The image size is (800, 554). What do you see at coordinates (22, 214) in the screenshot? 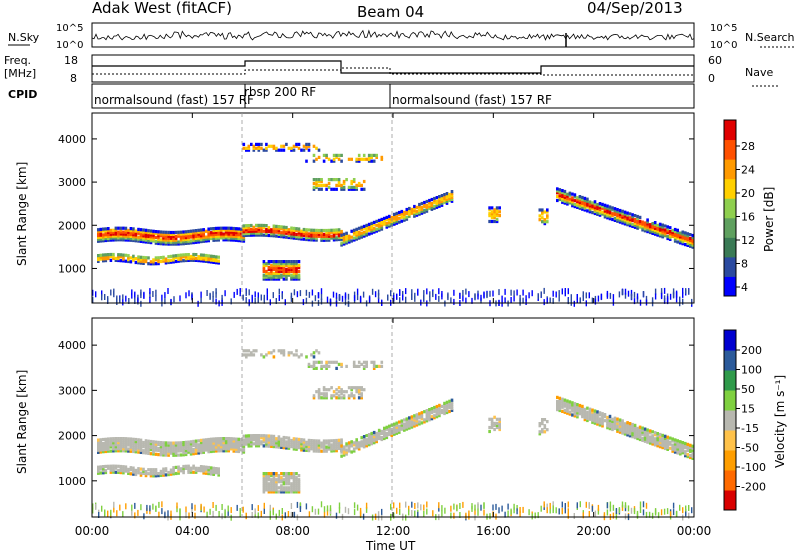
I see `power-ylabel: Slant Range [km]` at bounding box center [22, 214].